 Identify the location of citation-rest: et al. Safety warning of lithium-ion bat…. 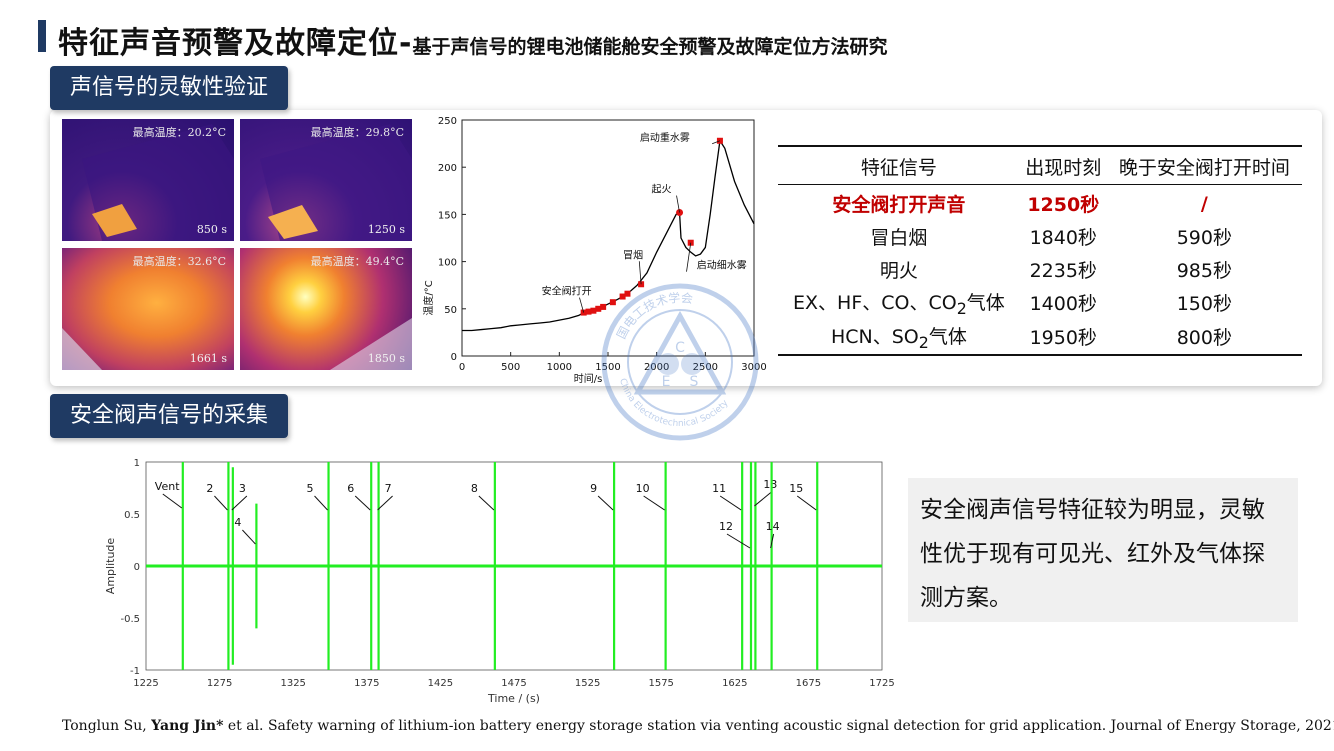
(778, 726).